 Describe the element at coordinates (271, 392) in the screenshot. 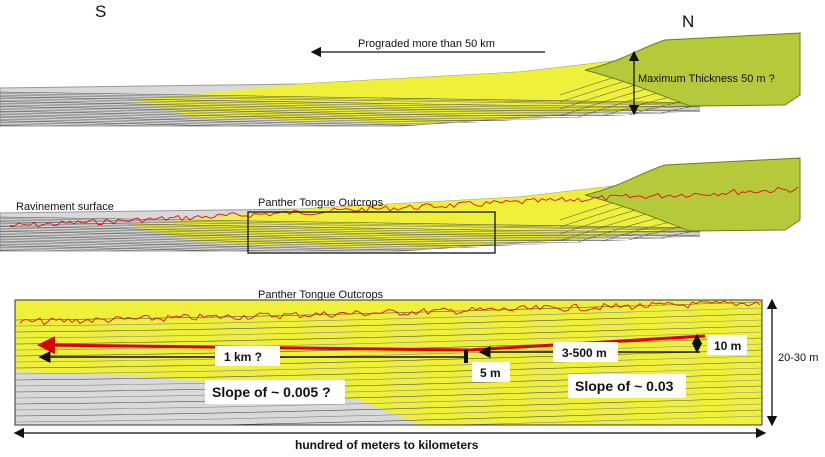

I see `slope-south-label: Slope of ~ 0.005 ?` at that location.